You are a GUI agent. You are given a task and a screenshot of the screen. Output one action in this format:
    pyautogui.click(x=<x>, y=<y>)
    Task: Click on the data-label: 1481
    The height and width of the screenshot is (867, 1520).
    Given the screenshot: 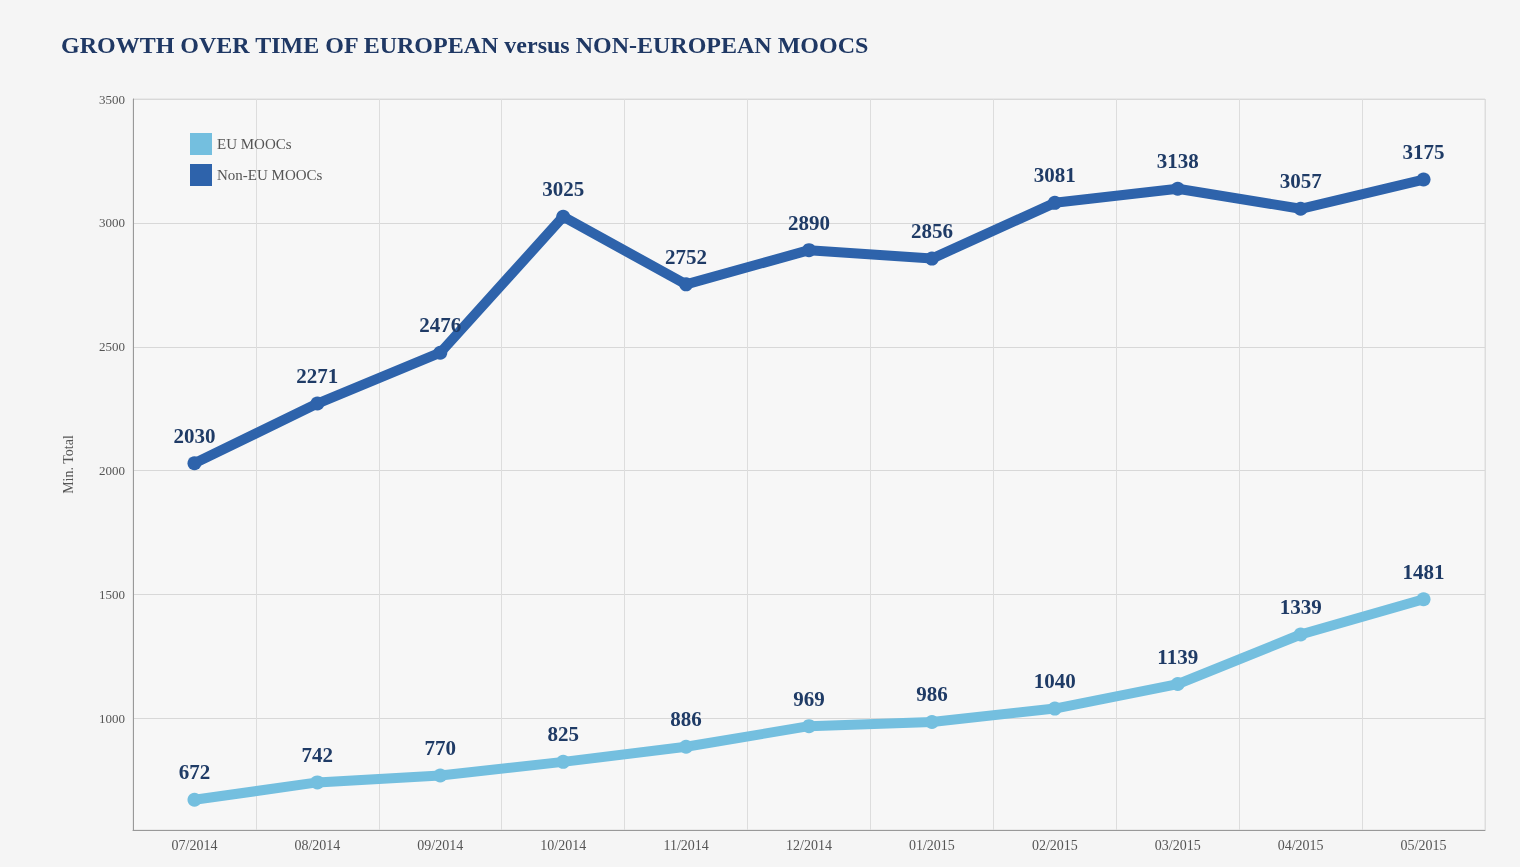 What is the action you would take?
    pyautogui.click(x=1423, y=571)
    